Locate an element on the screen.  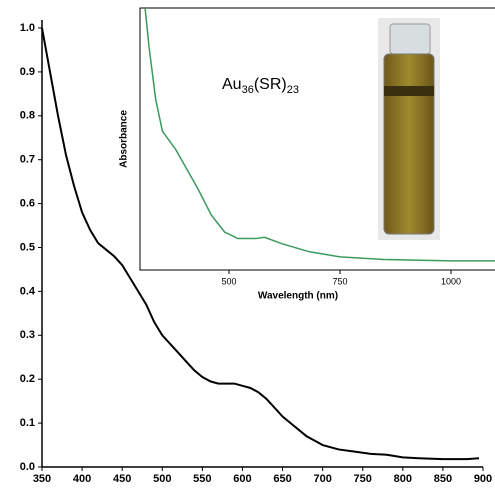
y-tick-label: 0.4 is located at coordinates (28, 291).